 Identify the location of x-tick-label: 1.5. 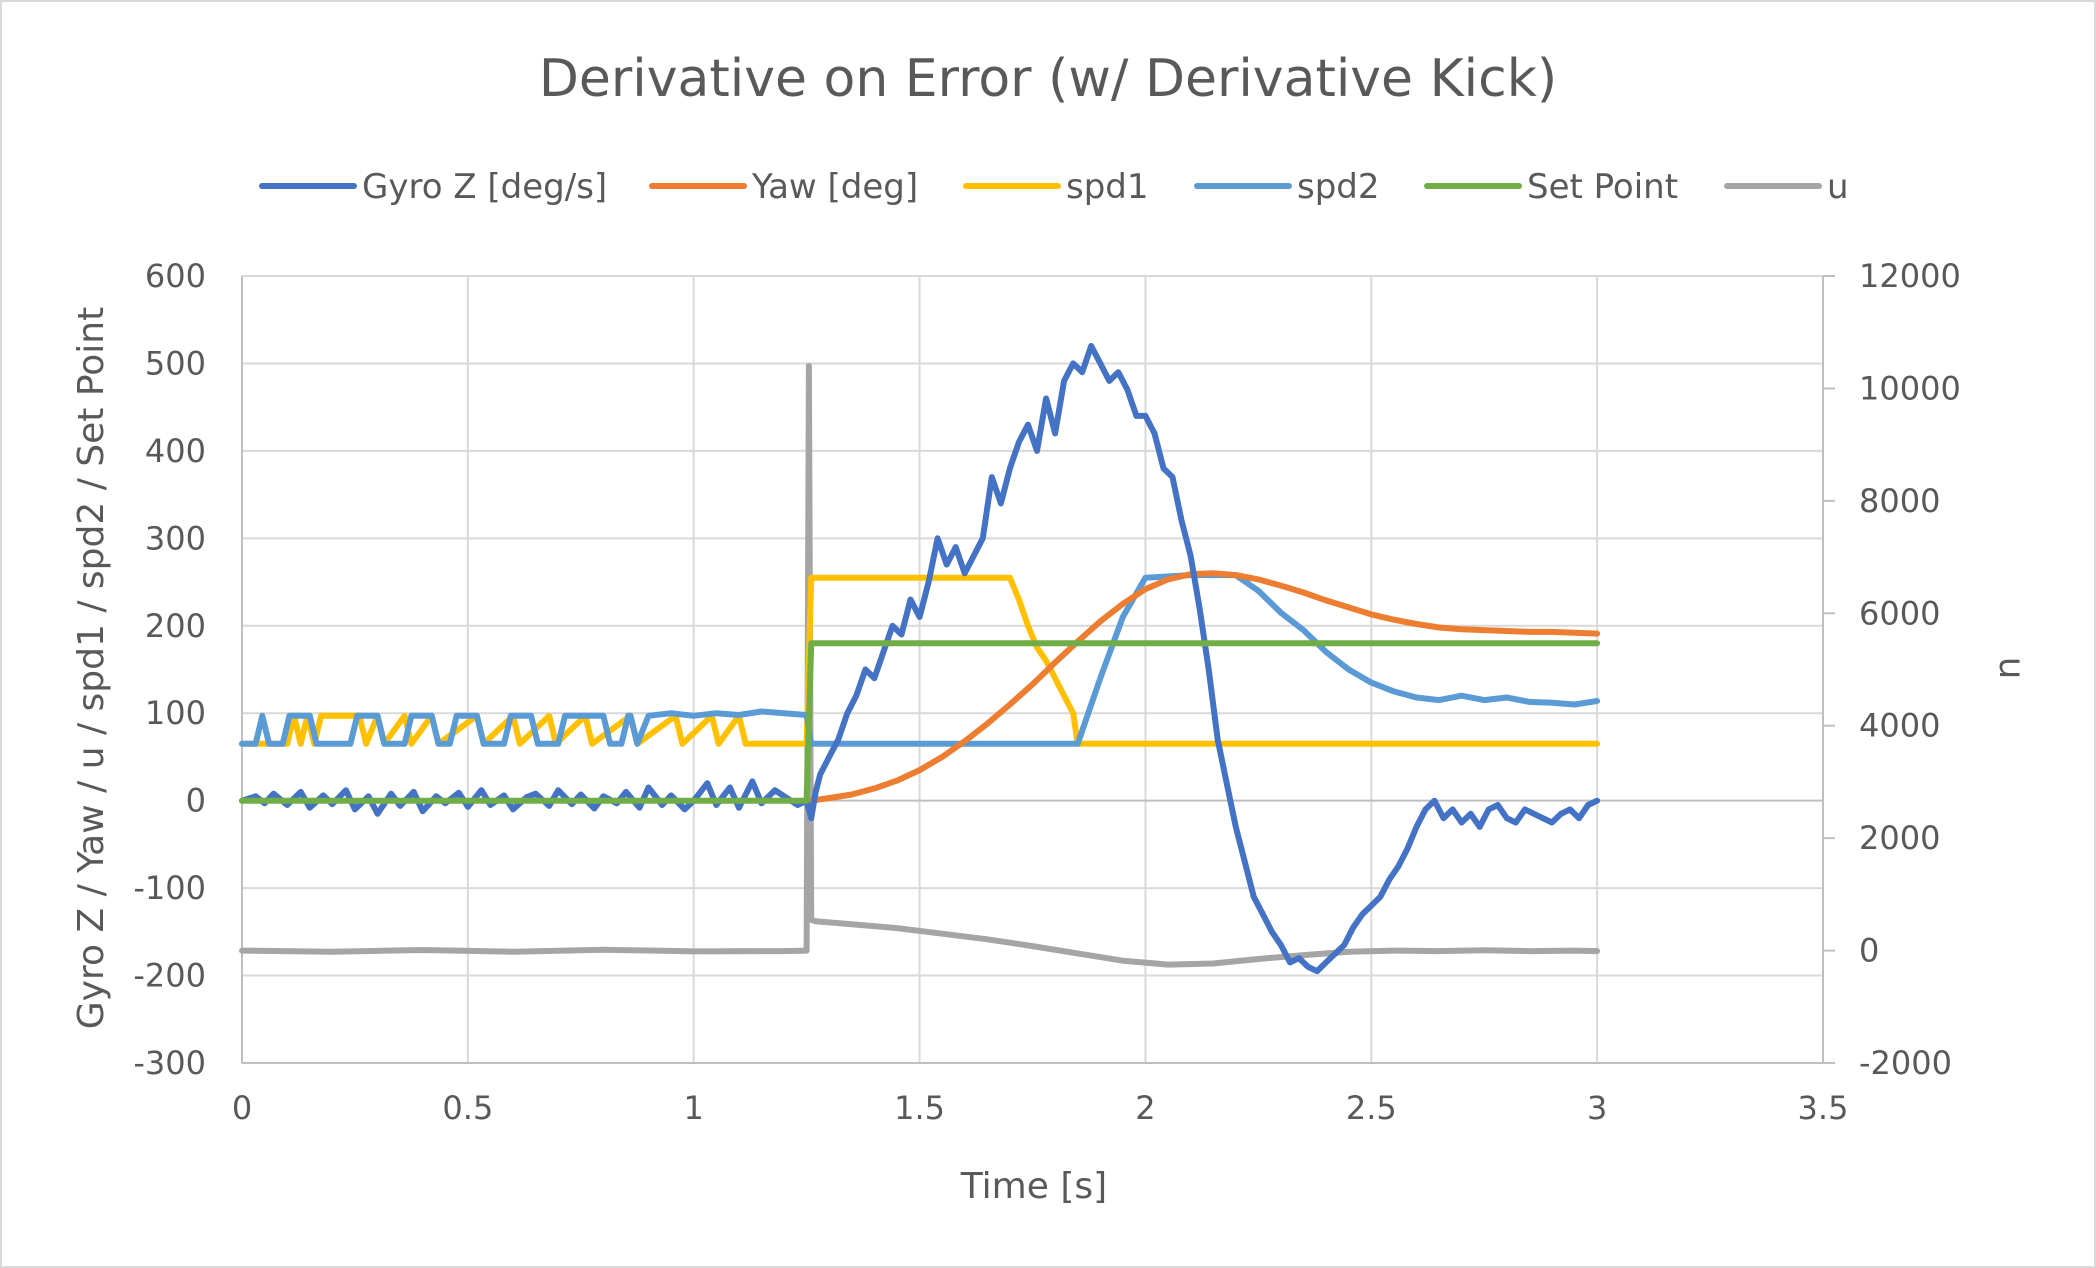
(919, 1108).